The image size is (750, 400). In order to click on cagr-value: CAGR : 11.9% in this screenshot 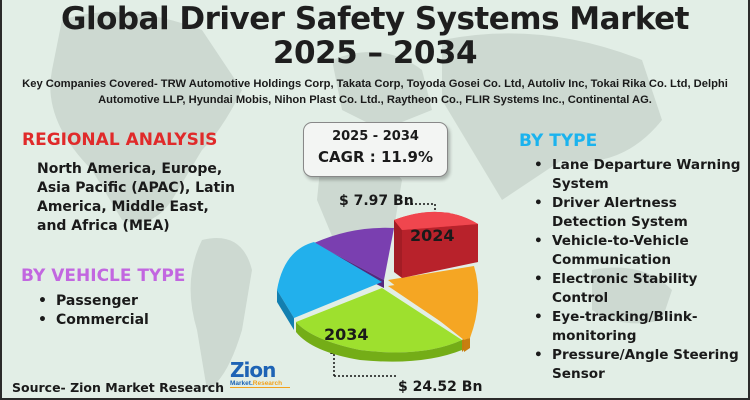, I will do `click(375, 157)`.